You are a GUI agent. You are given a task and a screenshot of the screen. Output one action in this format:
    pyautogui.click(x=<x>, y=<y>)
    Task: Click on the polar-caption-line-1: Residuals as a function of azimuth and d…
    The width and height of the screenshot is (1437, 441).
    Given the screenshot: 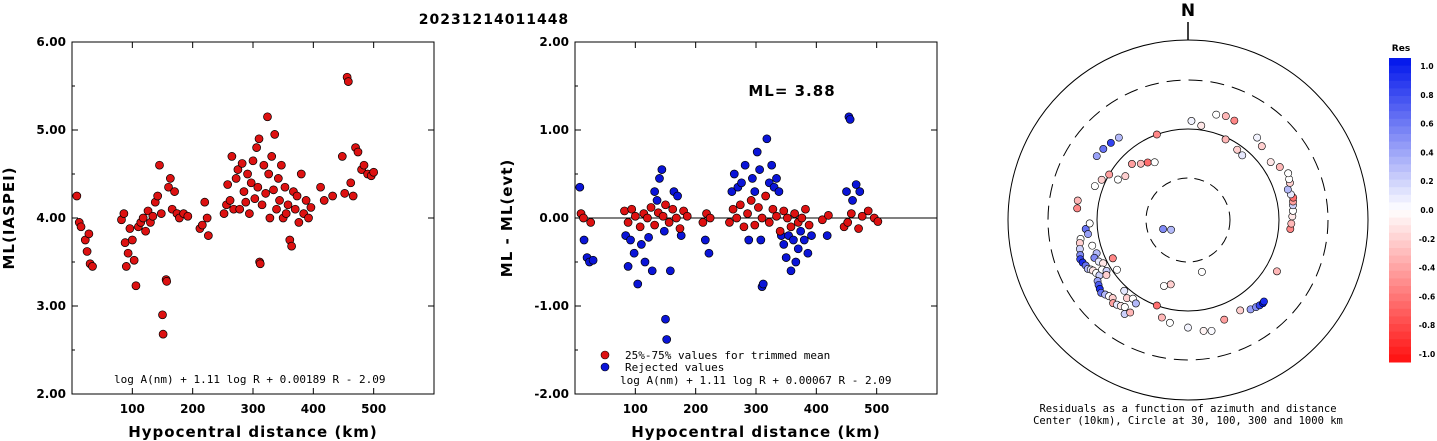 What is the action you would take?
    pyautogui.click(x=1187, y=409)
    